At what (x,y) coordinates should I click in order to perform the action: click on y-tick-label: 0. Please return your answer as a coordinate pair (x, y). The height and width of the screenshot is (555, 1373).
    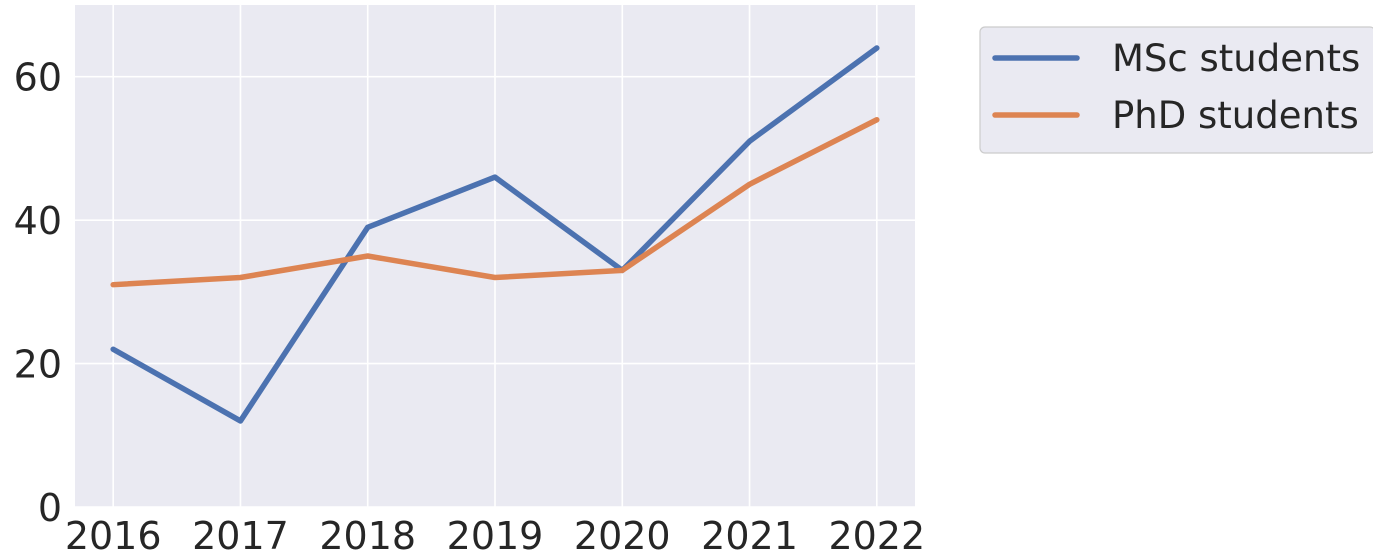
    Looking at the image, I should click on (50, 508).